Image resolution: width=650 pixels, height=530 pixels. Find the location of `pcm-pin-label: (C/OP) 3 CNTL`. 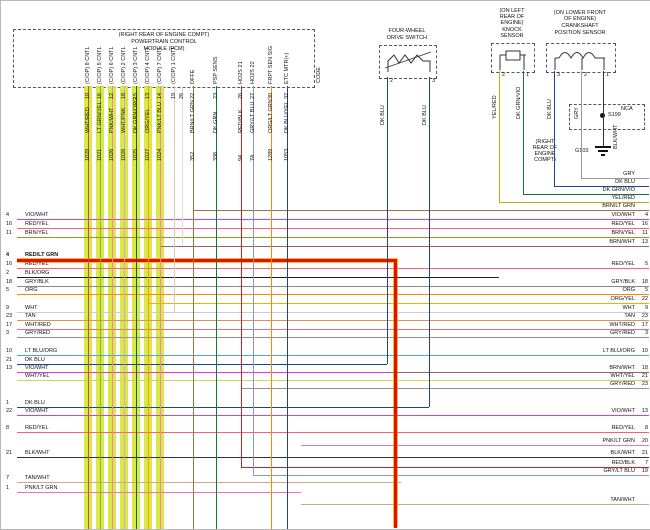

pcm-pin-label: (C/OP) 3 CNTL is located at coordinates (136, 65).